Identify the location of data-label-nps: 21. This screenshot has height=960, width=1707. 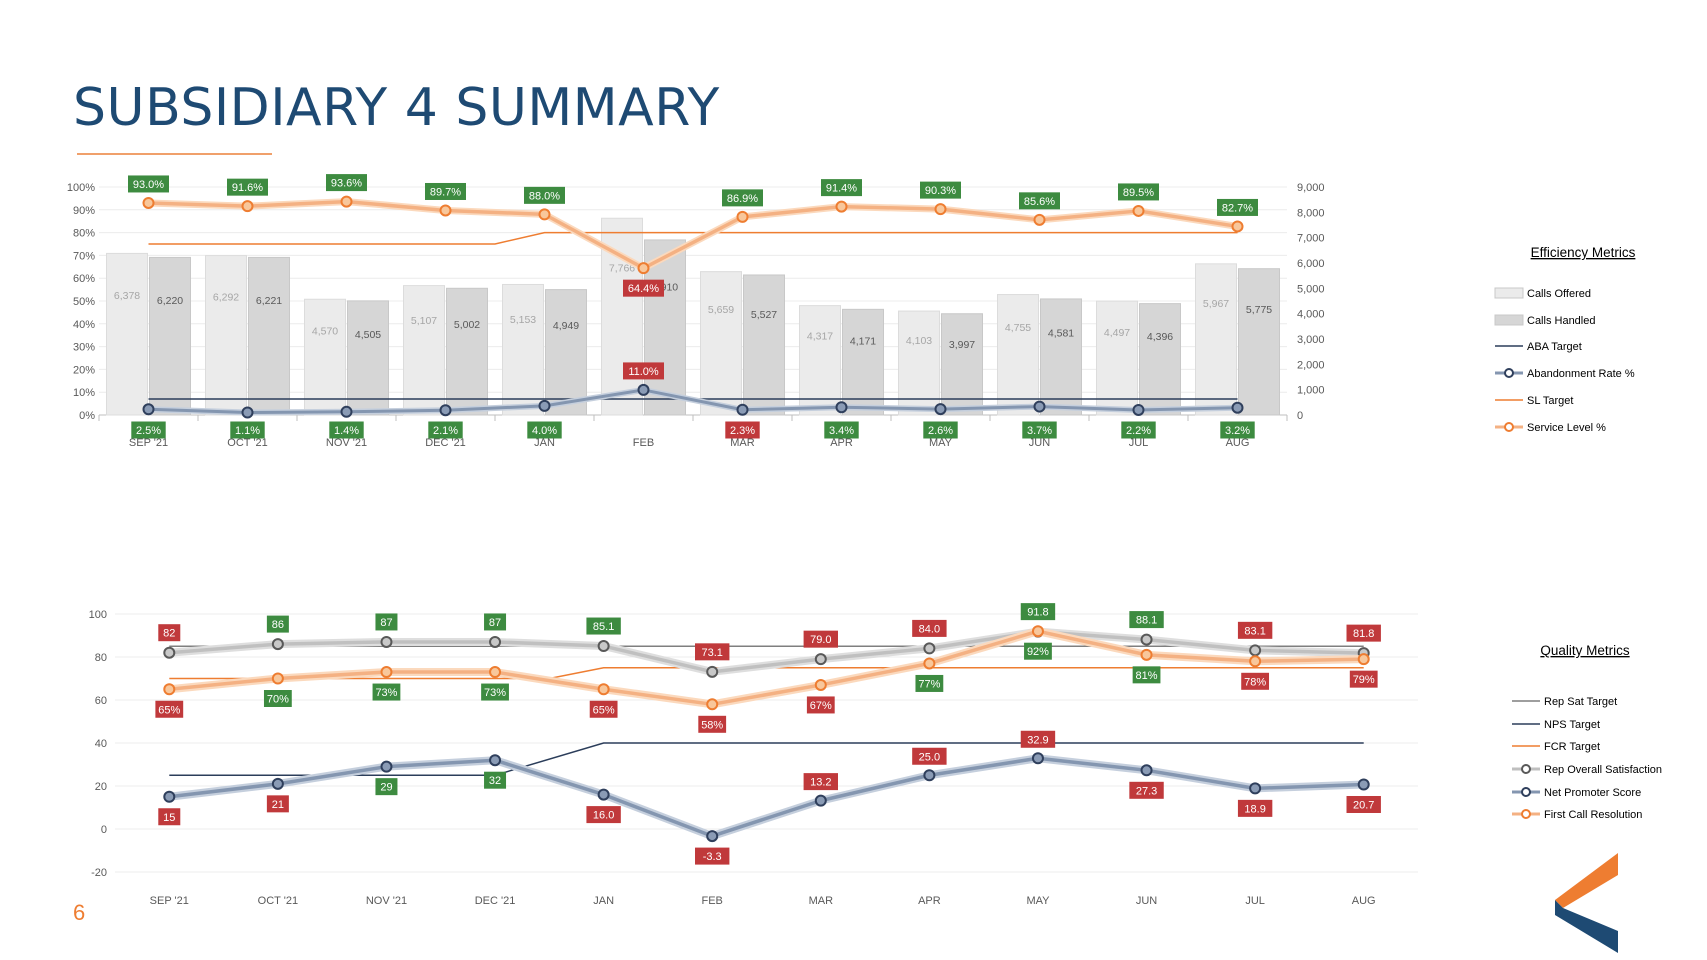
(277, 804).